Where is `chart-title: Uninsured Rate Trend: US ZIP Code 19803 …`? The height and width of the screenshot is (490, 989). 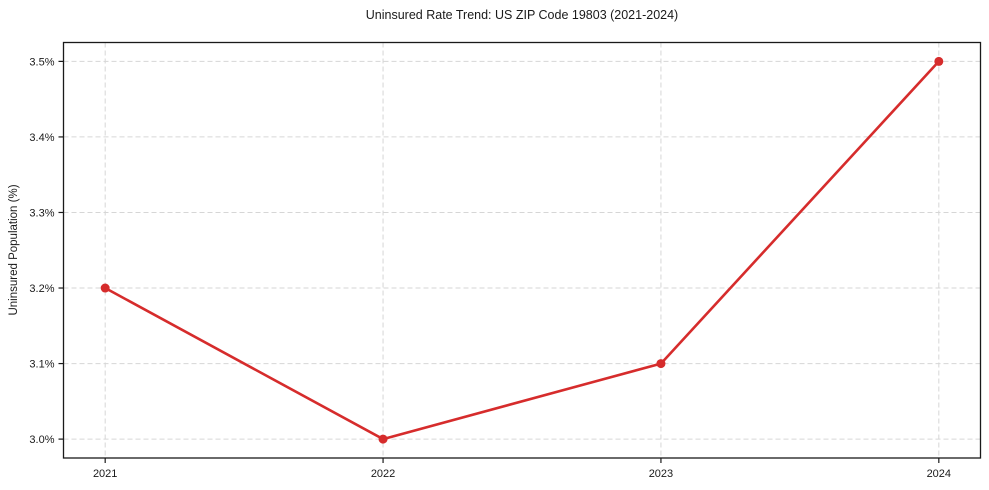 chart-title: Uninsured Rate Trend: US ZIP Code 19803 … is located at coordinates (522, 15).